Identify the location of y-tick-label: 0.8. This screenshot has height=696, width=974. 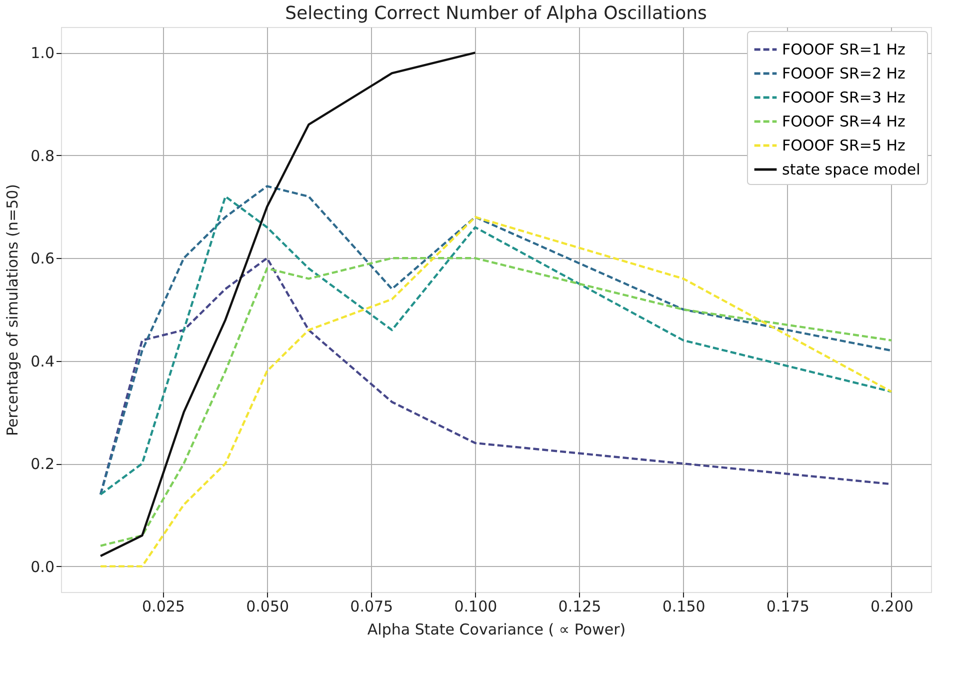
(42, 155).